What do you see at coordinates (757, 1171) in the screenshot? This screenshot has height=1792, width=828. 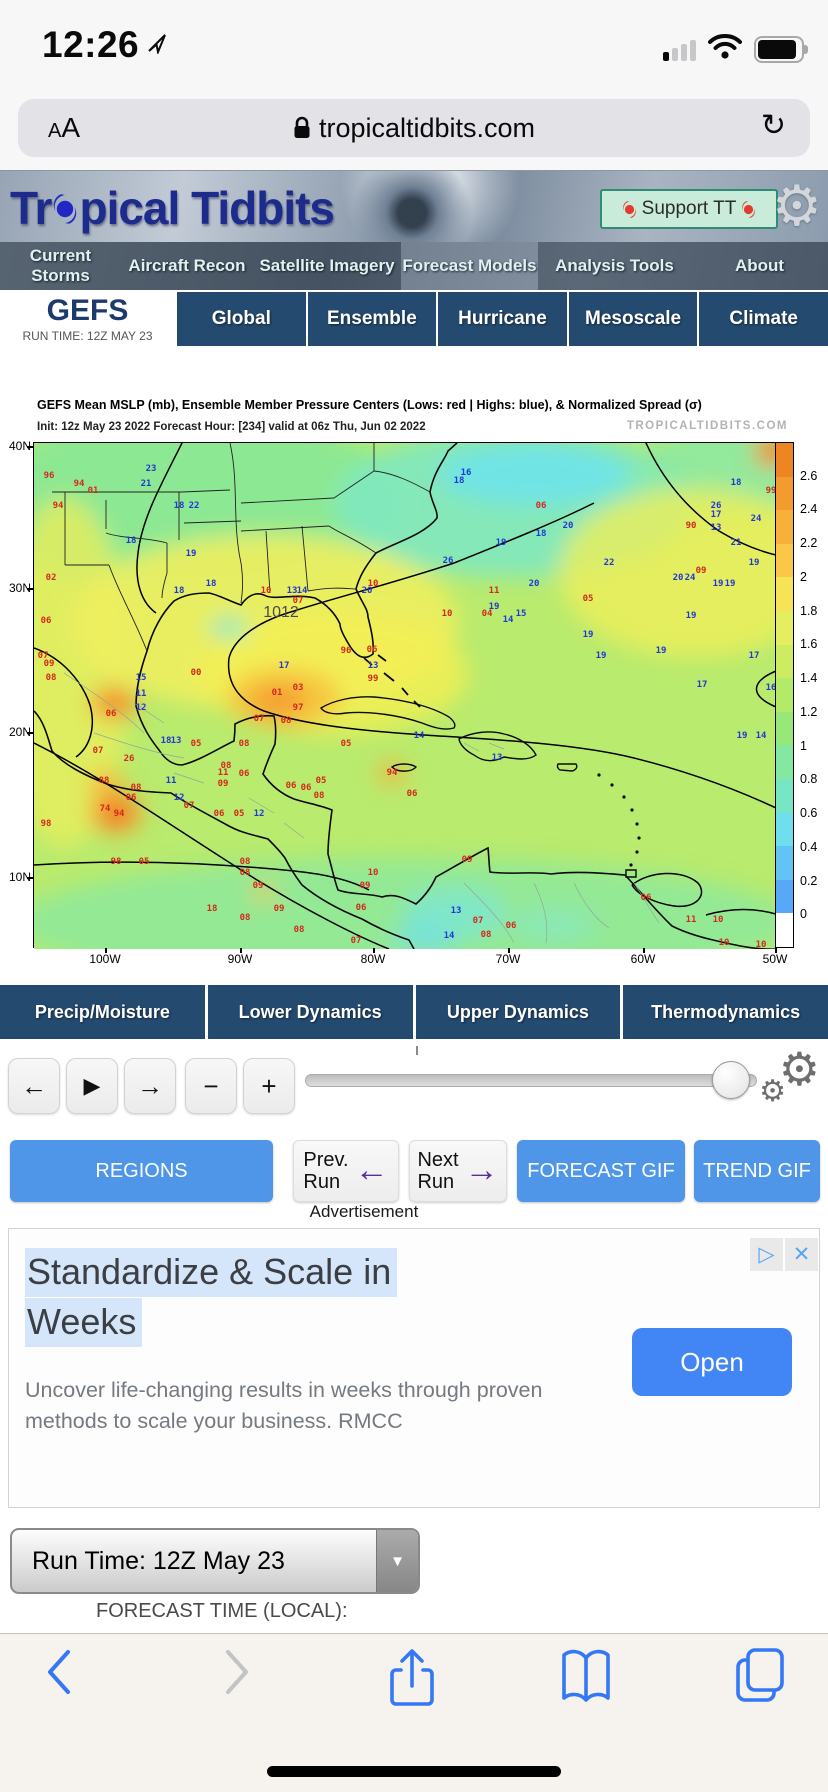 I see `trend-gif-button: TREND GIF` at bounding box center [757, 1171].